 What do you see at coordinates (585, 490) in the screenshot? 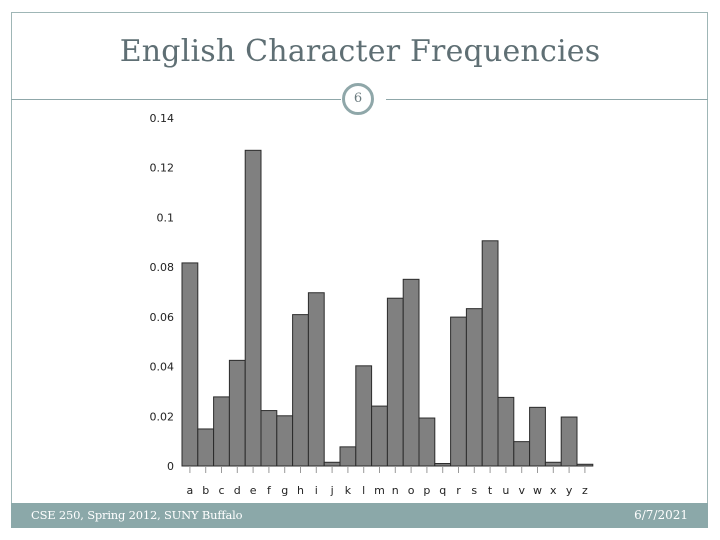
I see `x-tick-label: z` at bounding box center [585, 490].